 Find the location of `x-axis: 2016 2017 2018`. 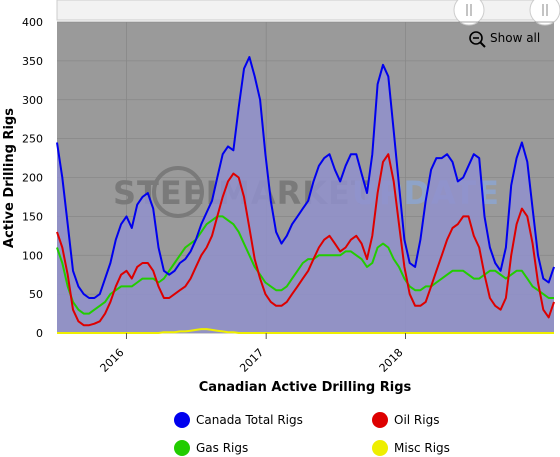

x-axis: 2016 2017 2018 is located at coordinates (252, 354).